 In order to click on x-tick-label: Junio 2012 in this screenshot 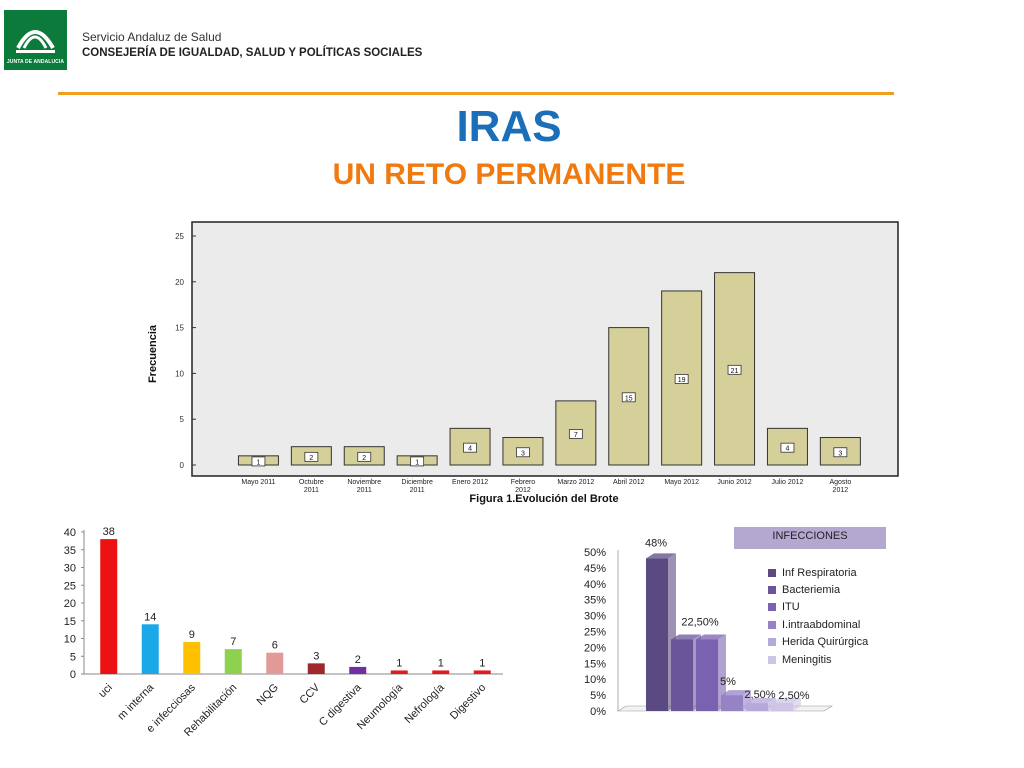, I will do `click(734, 482)`.